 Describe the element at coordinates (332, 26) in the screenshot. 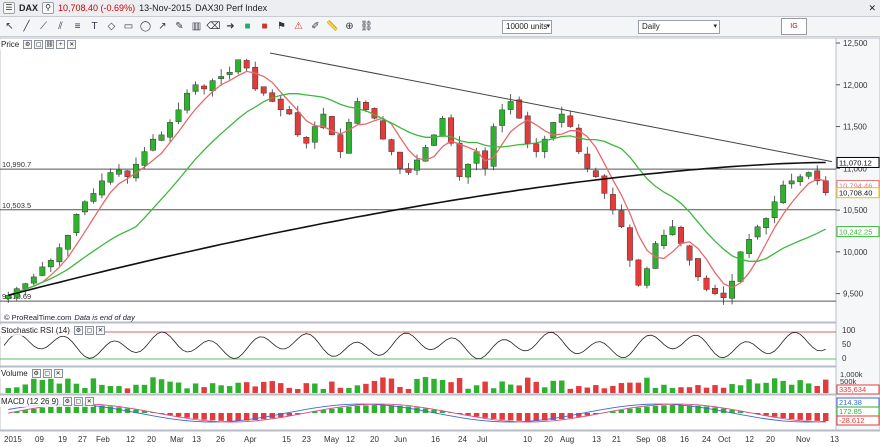

I see `ruler-icon: 📏` at that location.